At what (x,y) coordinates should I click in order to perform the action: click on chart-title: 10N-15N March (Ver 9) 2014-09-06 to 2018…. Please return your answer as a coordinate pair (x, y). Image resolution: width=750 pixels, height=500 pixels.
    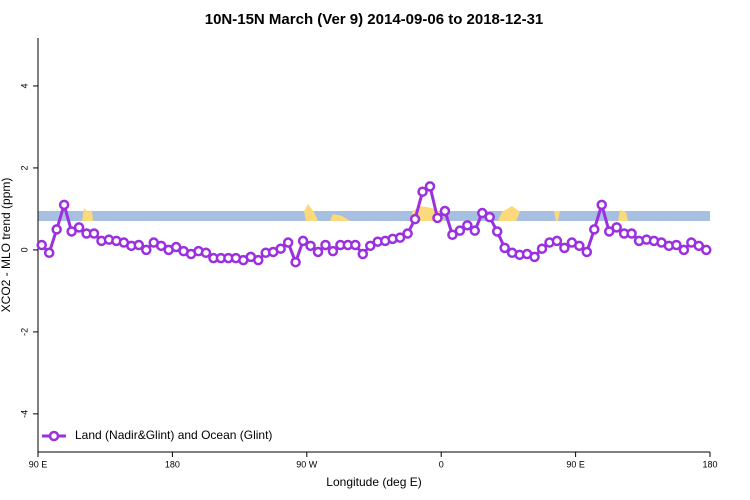
    Looking at the image, I should click on (374, 19).